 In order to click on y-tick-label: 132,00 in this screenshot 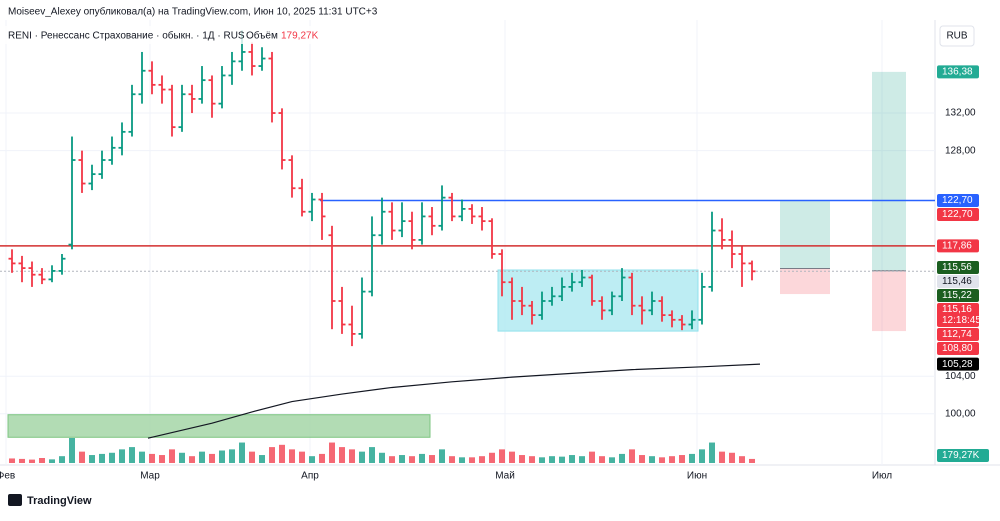, I will do `click(960, 113)`.